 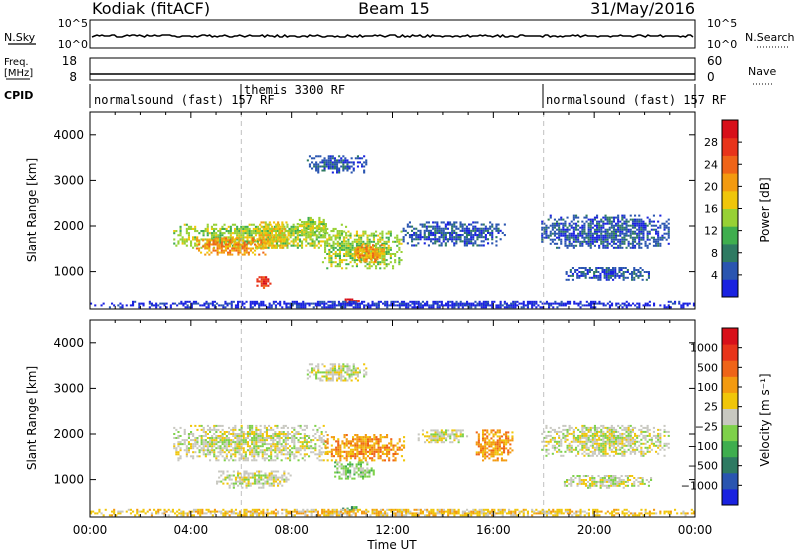 What do you see at coordinates (711, 77) in the screenshot?
I see `nave-right-tick-bottom: 0` at bounding box center [711, 77].